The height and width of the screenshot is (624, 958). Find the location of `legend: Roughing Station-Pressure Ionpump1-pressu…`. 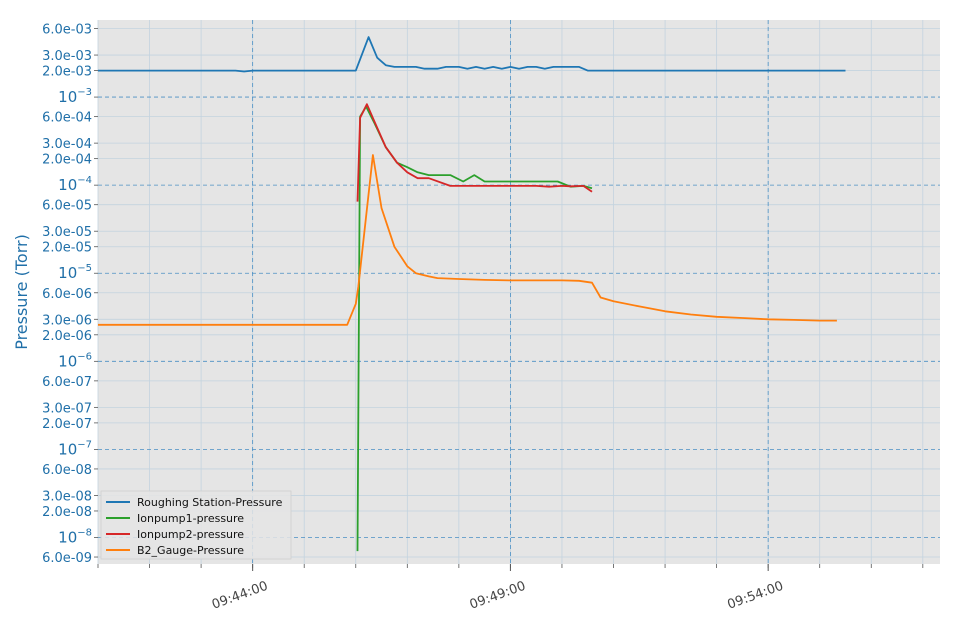

legend: Roughing Station-Pressure Ionpump1-pressu… is located at coordinates (196, 525).